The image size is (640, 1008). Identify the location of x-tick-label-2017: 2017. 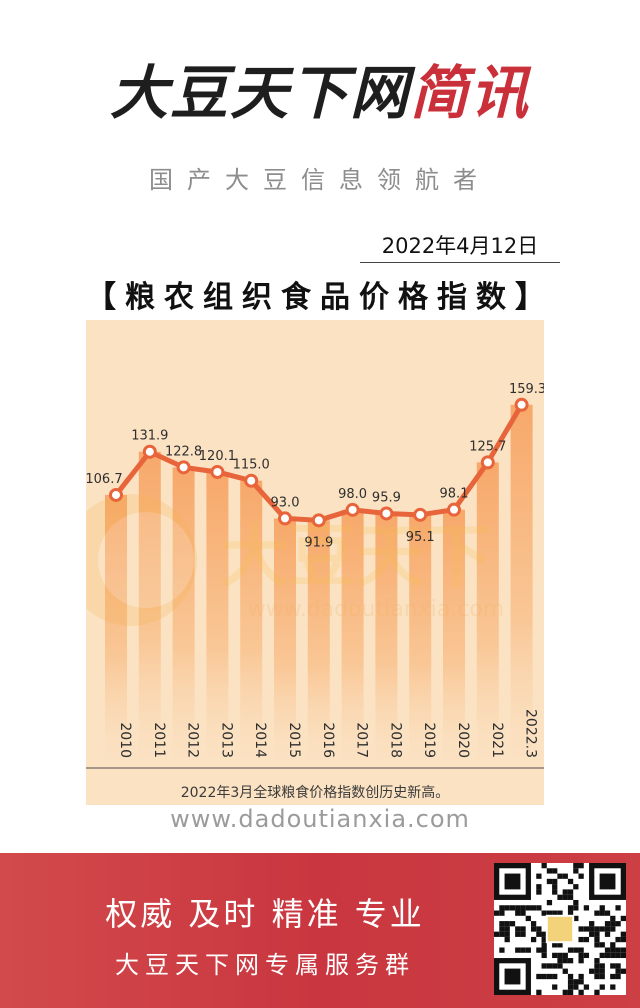
(362, 740).